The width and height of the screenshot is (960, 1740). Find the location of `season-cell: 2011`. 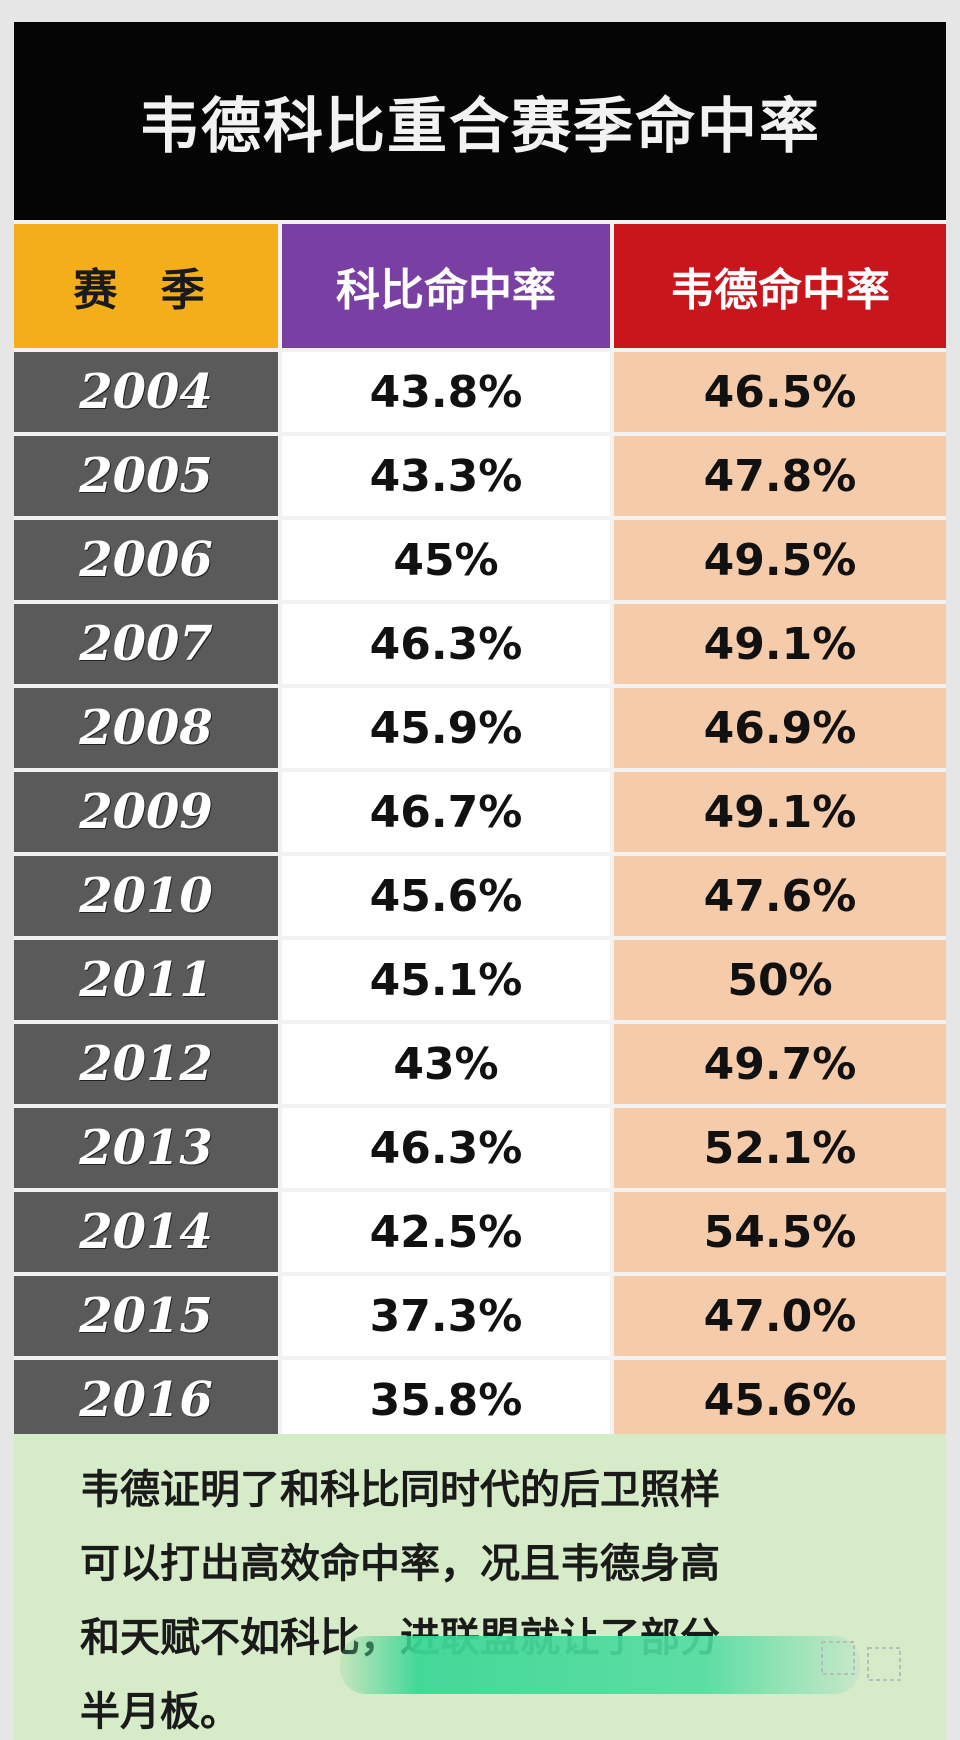

season-cell: 2011 is located at coordinates (146, 980).